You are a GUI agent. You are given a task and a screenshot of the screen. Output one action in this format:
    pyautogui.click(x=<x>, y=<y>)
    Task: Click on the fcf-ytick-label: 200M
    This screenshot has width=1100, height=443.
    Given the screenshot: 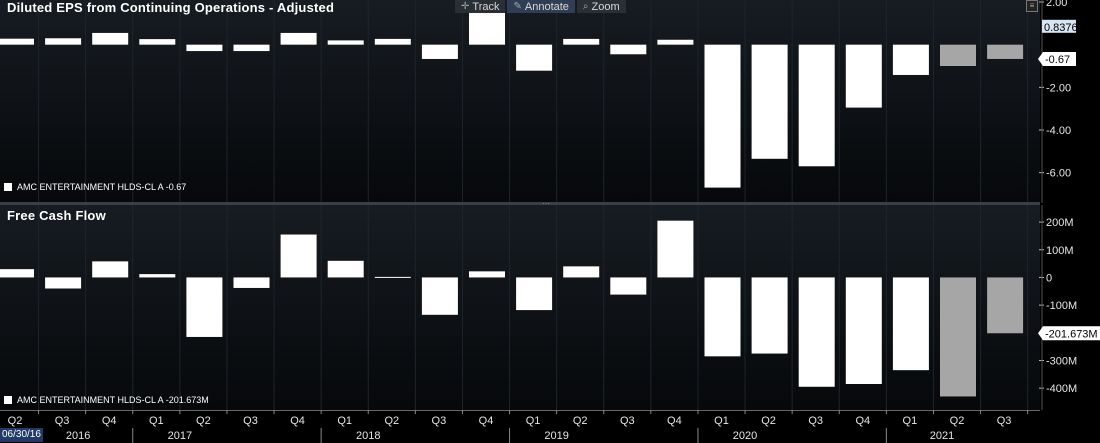 What is the action you would take?
    pyautogui.click(x=1060, y=223)
    